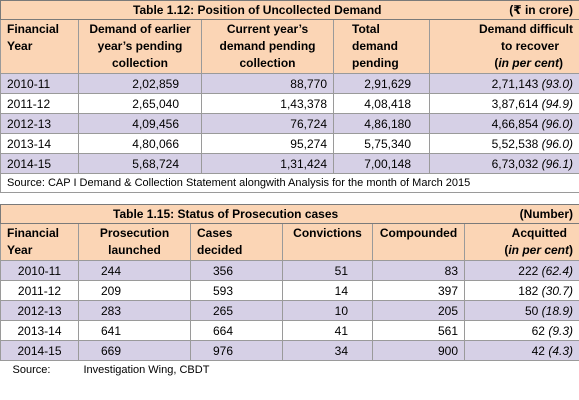  Describe the element at coordinates (327, 242) in the screenshot. I see `col-convictions: Convictions` at that location.